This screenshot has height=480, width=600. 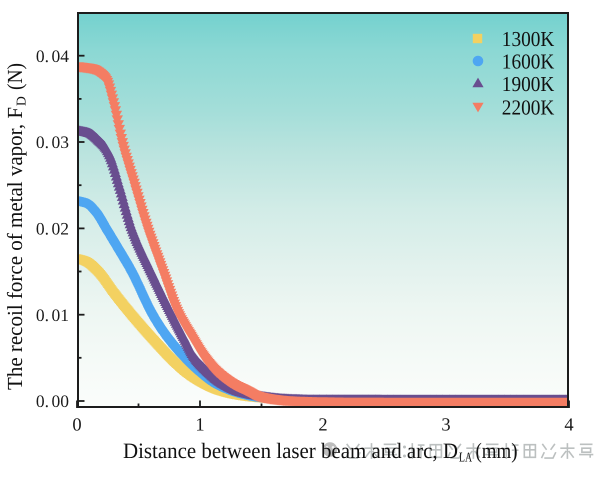 I want to click on svg-text: 2, so click(x=322, y=426).